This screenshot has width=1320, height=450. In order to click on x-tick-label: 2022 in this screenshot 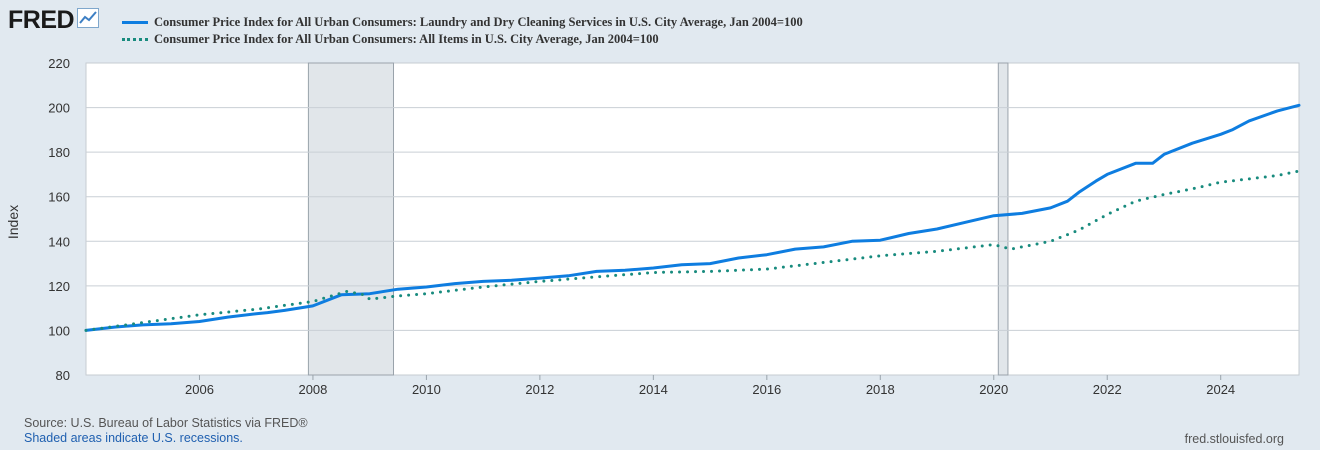, I will do `click(1107, 389)`.